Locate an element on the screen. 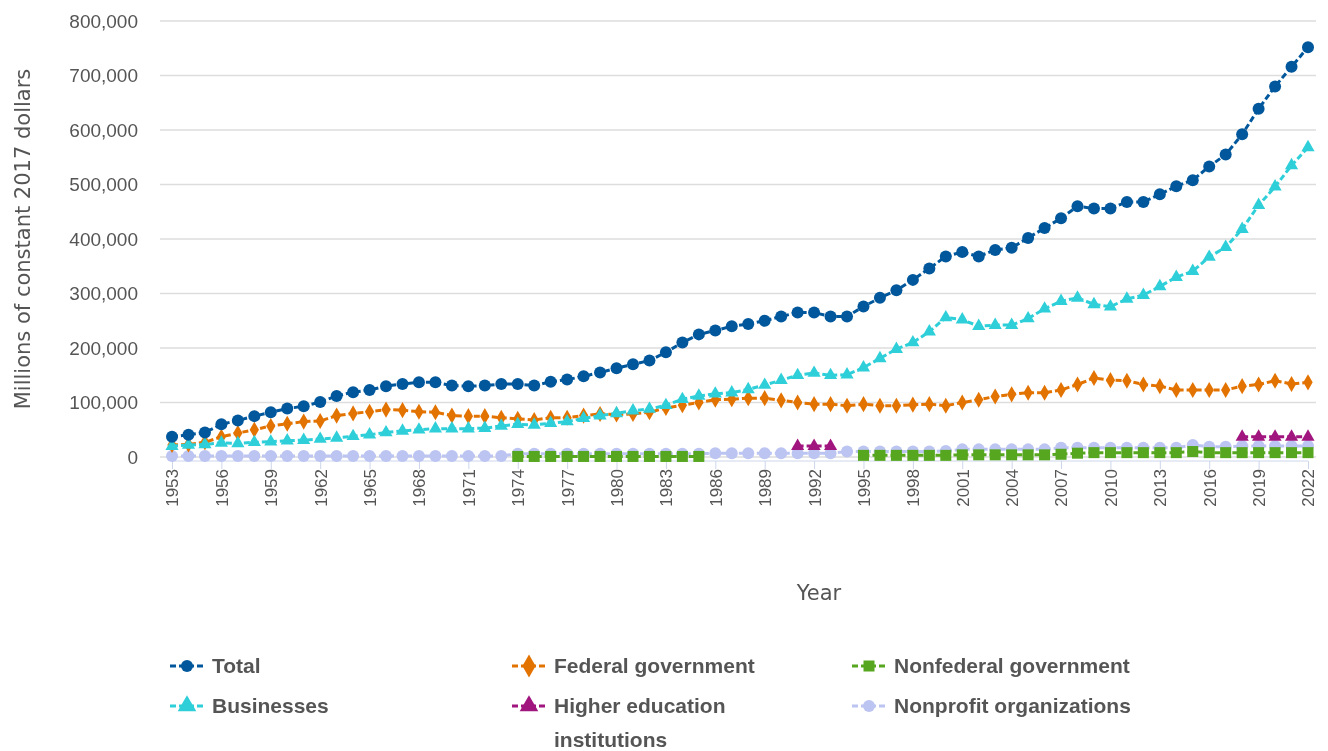 The width and height of the screenshot is (1328, 751). x-tick-label: 2004 is located at coordinates (1013, 488).